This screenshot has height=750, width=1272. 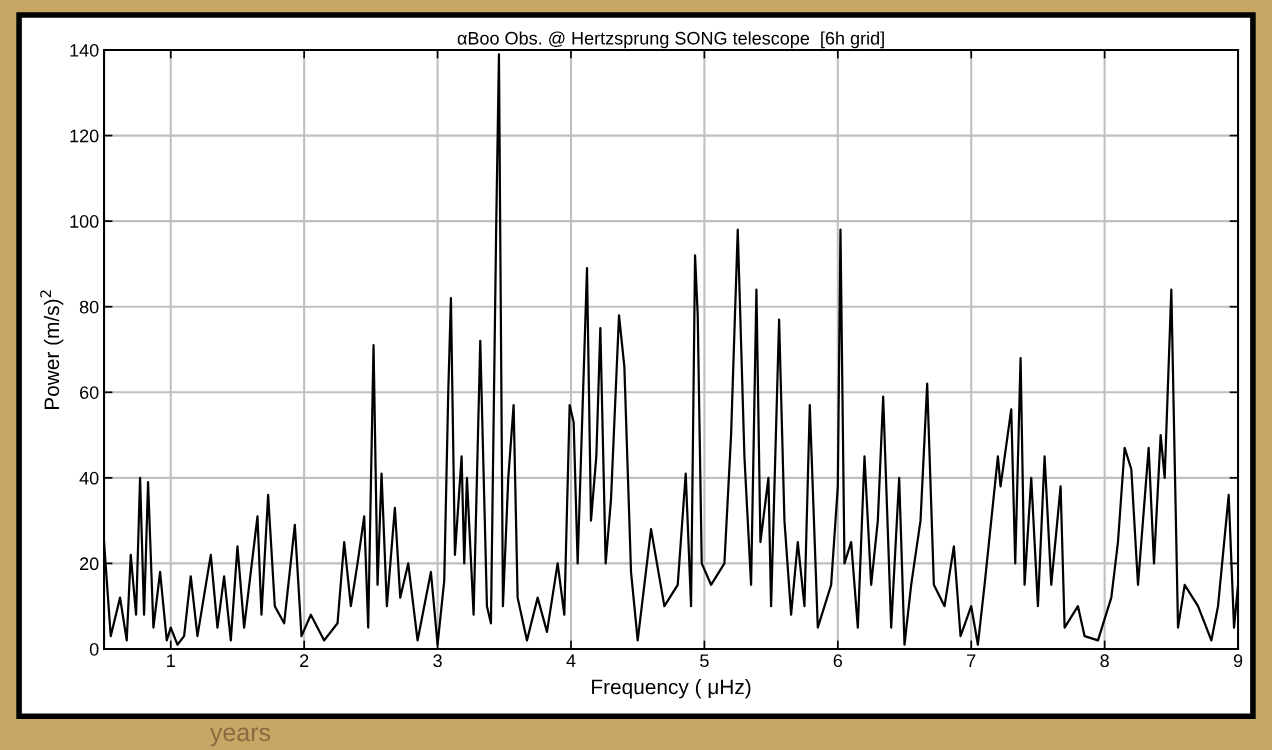 What do you see at coordinates (89, 564) in the screenshot?
I see `y-tick-label: 20` at bounding box center [89, 564].